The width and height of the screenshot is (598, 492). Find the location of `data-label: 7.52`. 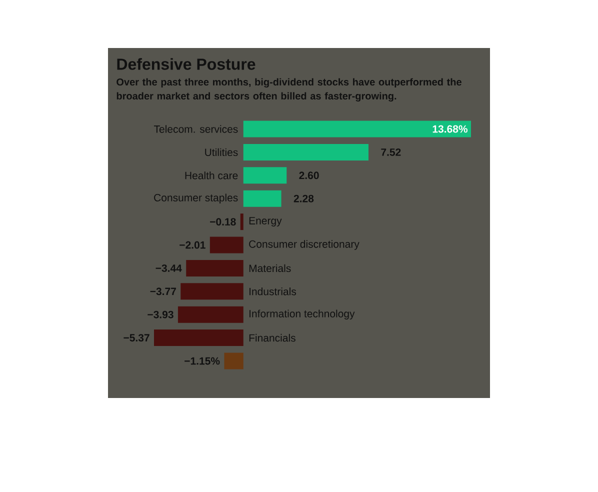

data-label: 7.52 is located at coordinates (391, 152).